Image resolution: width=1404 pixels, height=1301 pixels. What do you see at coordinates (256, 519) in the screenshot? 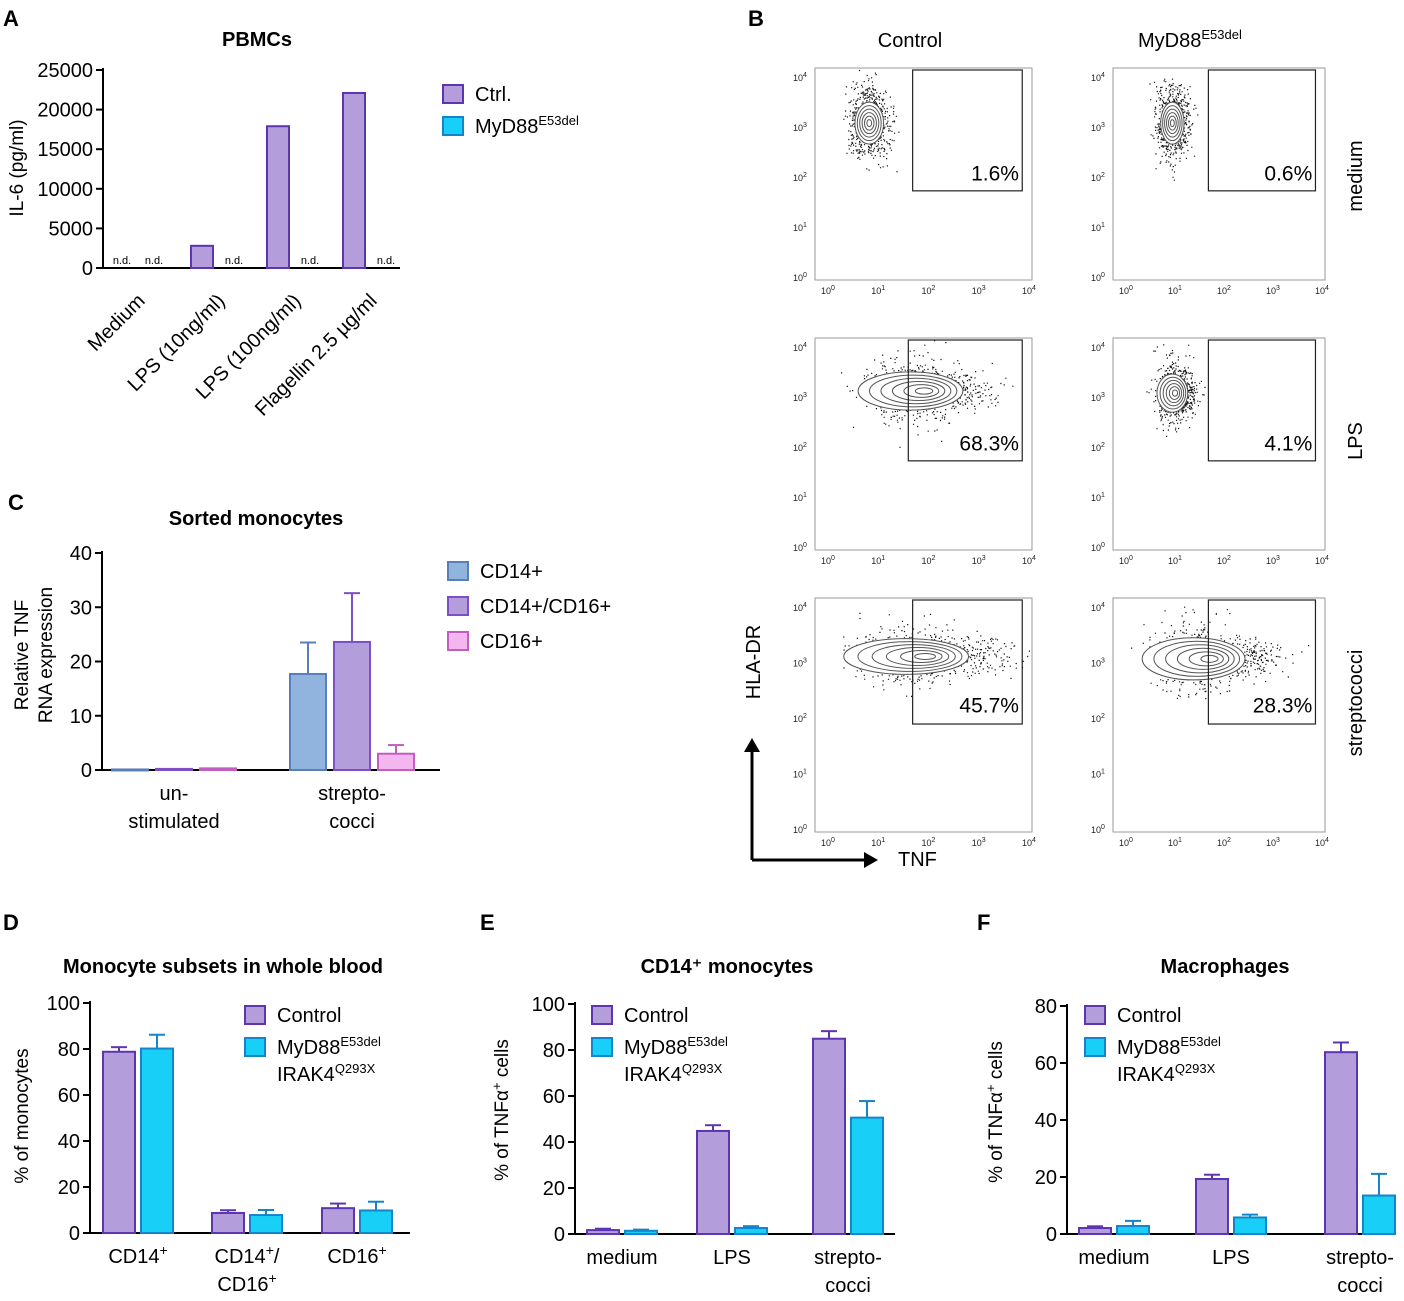
I see `panel-C-title: Sorted monocytes` at bounding box center [256, 519].